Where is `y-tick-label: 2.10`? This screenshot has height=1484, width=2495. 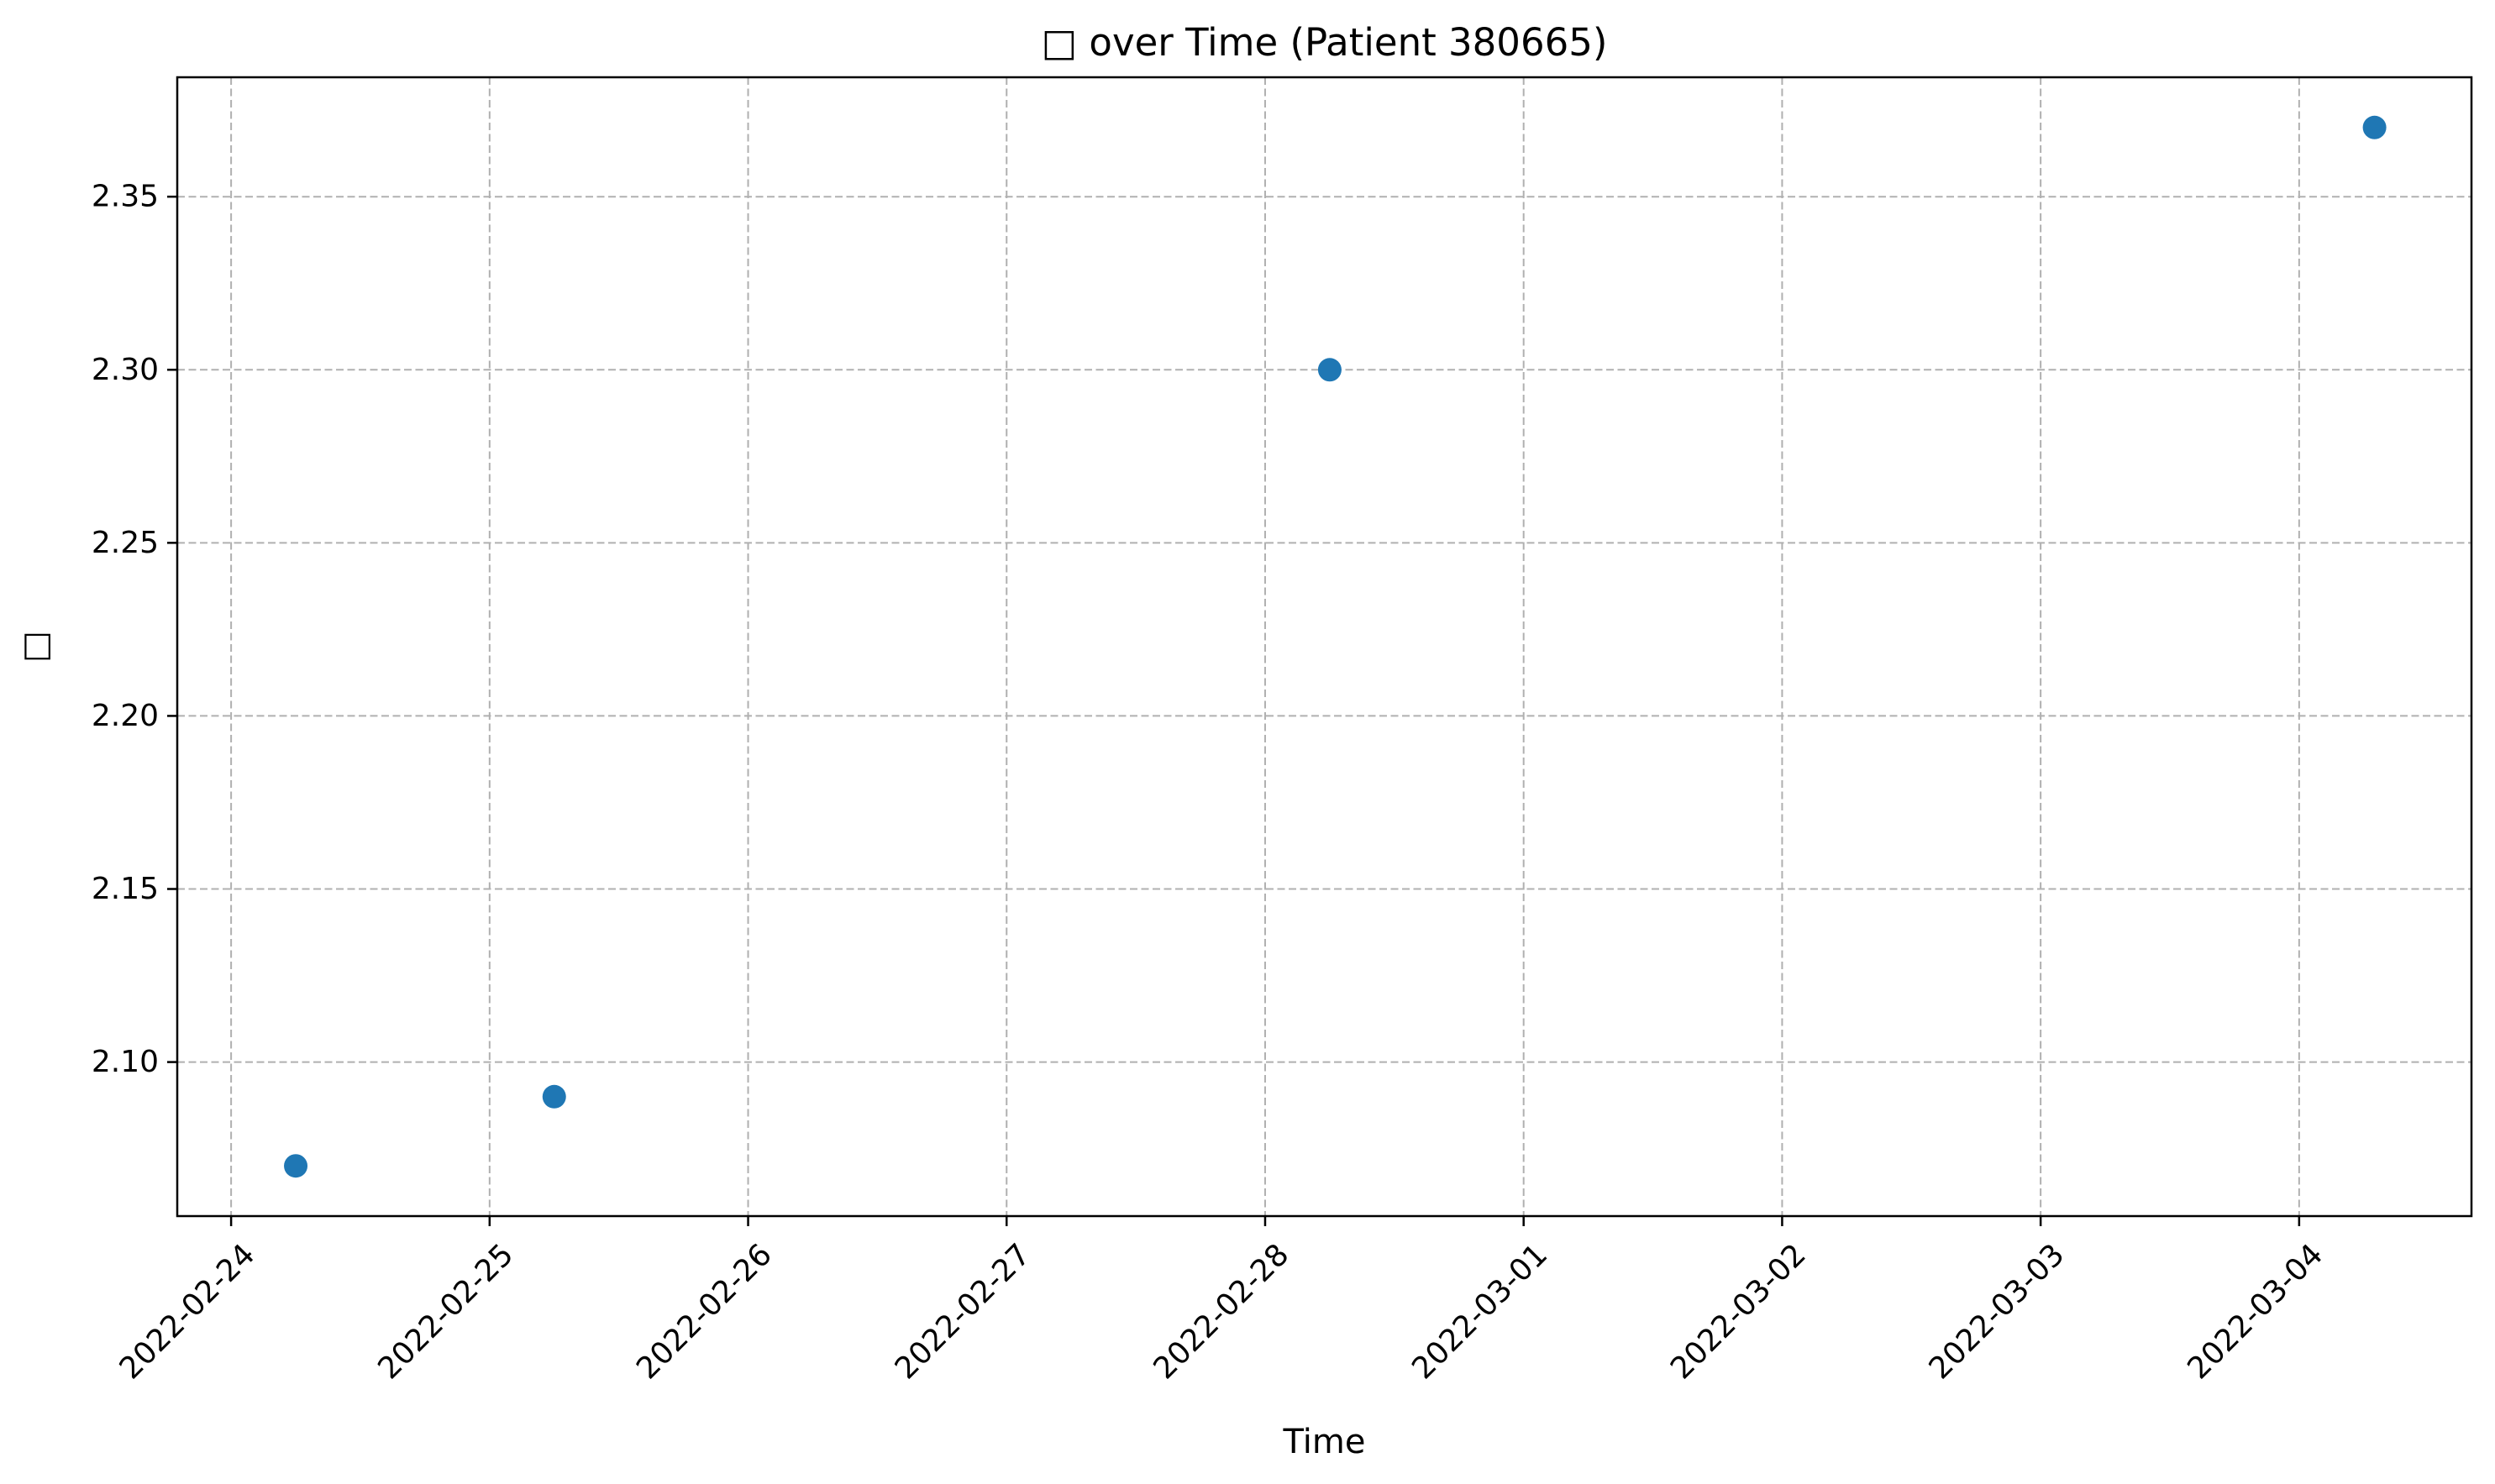 y-tick-label: 2.10 is located at coordinates (126, 1062).